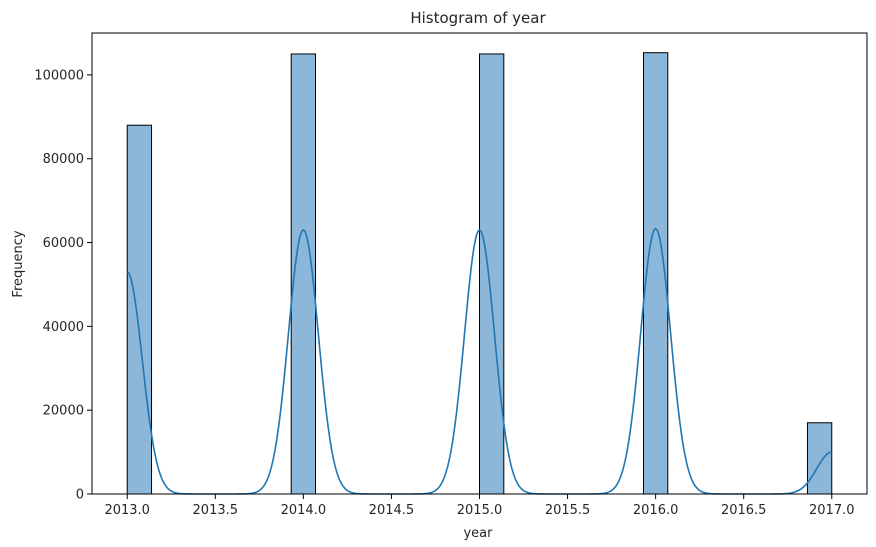 Image resolution: width=876 pixels, height=547 pixels. What do you see at coordinates (63, 327) in the screenshot?
I see `y-tick-label: 40000` at bounding box center [63, 327].